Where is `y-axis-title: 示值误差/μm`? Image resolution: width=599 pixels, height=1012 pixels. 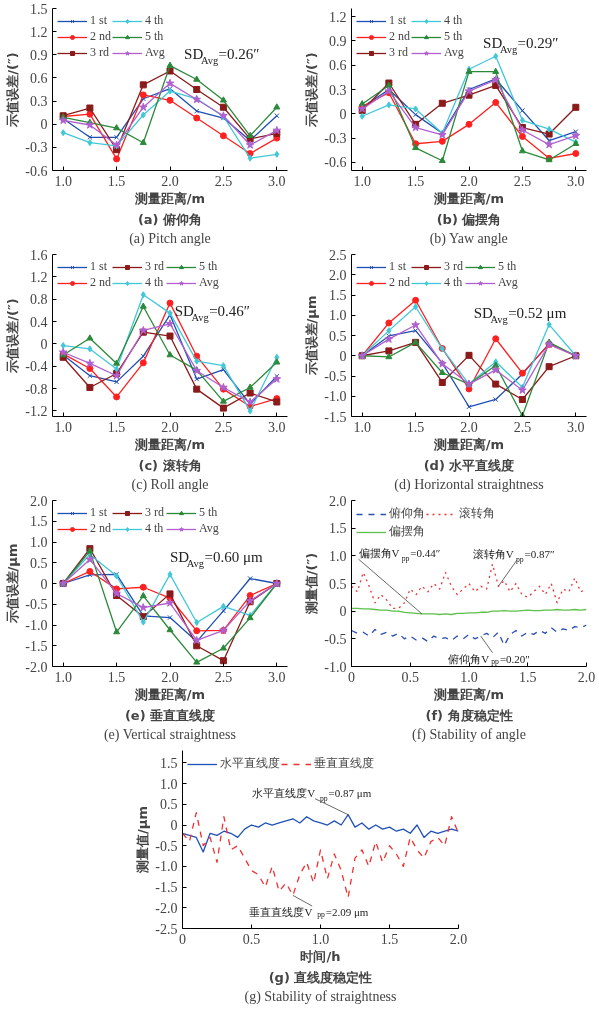
y-axis-title: 示值误差/μm is located at coordinates (13, 584).